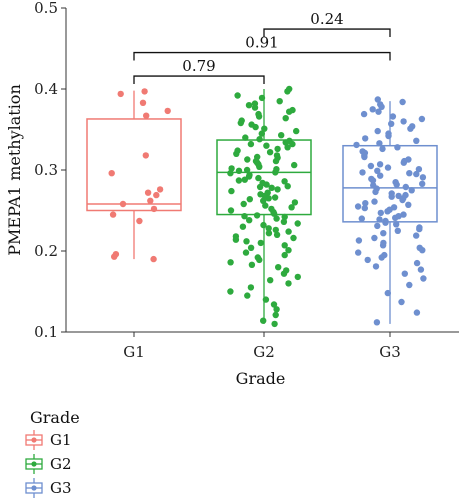  What do you see at coordinates (48, 488) in the screenshot?
I see `legend-item-g3: G3` at bounding box center [48, 488].